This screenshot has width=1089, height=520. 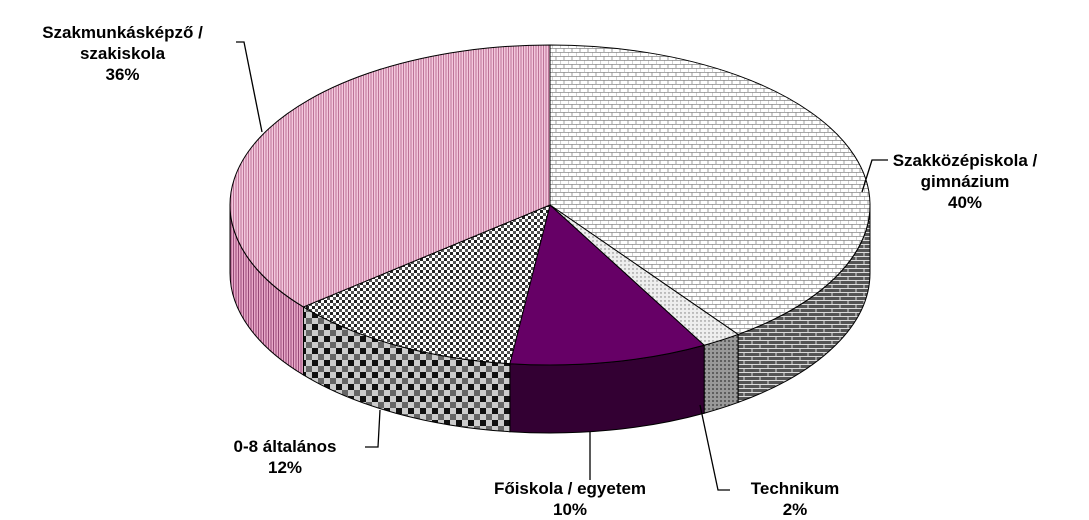 What do you see at coordinates (285, 446) in the screenshot?
I see `category-label: 0-8 általános` at bounding box center [285, 446].